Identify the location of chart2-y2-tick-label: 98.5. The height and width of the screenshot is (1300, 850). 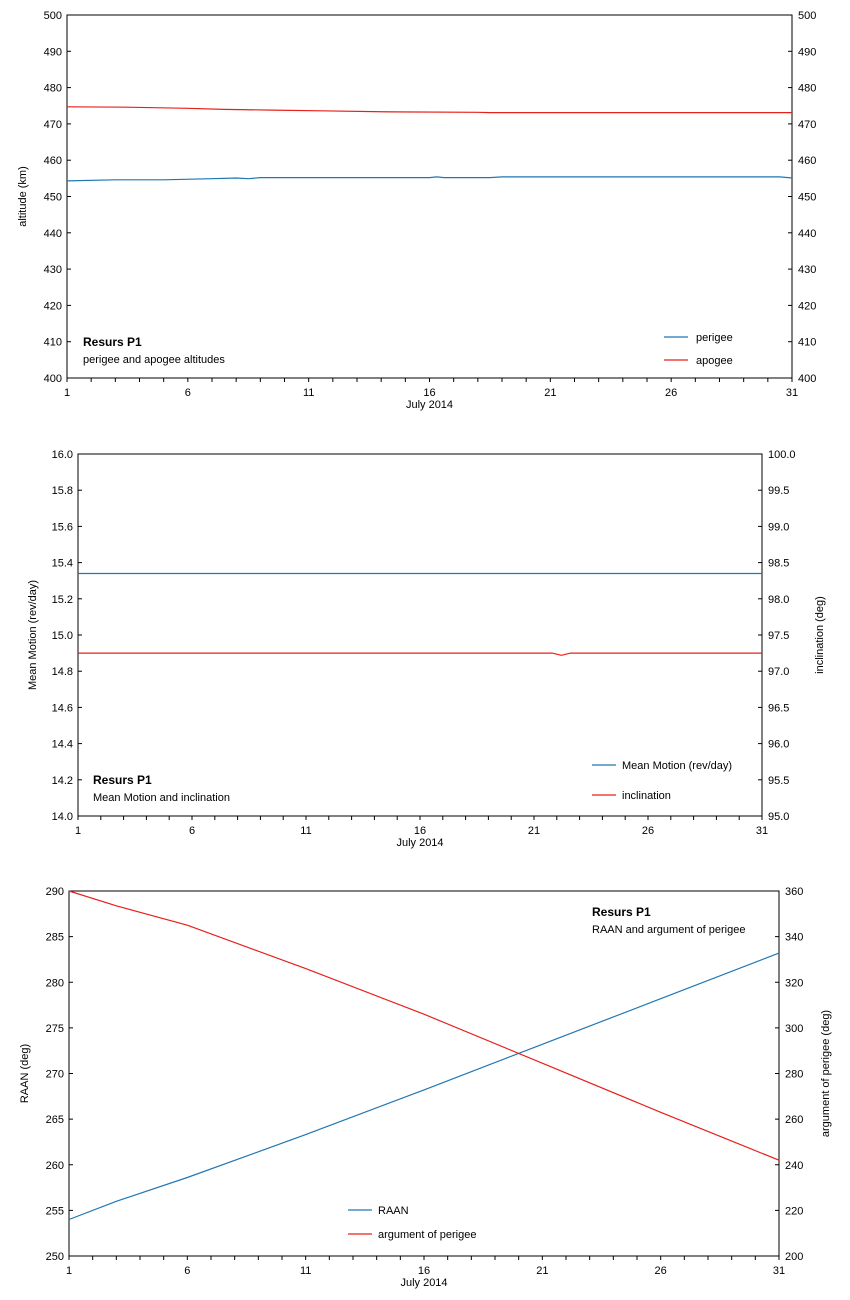
(778, 564).